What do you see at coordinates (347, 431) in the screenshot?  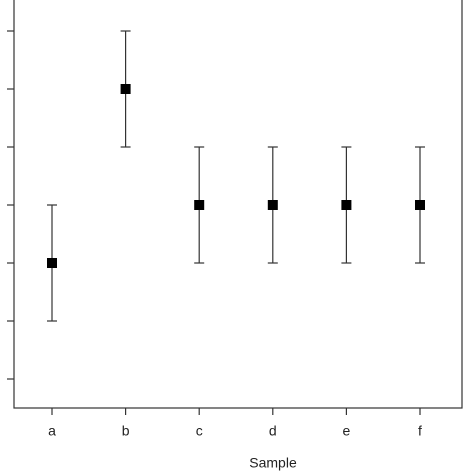 I see `x-tick-label: e` at bounding box center [347, 431].